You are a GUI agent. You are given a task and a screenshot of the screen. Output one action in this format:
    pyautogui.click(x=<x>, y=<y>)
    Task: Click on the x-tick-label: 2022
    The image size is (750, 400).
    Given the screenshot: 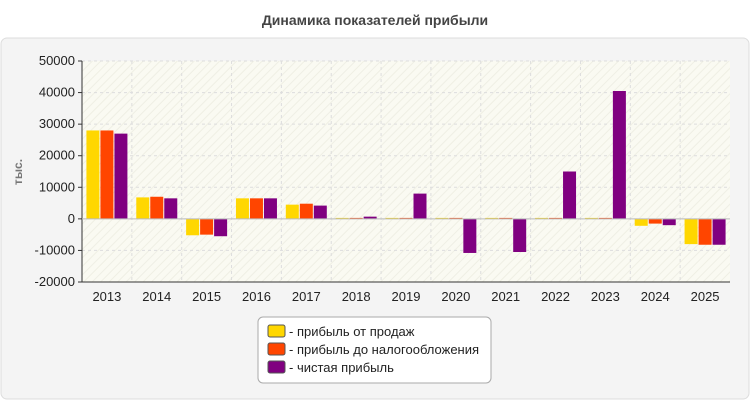 What is the action you would take?
    pyautogui.click(x=555, y=296)
    